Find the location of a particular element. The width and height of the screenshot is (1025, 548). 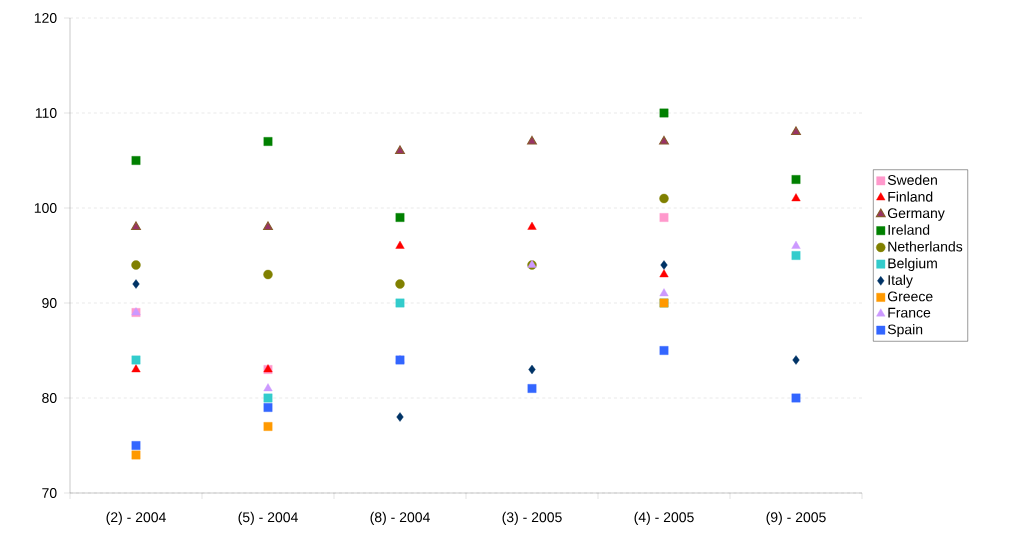

legend-label: Germany is located at coordinates (916, 214).